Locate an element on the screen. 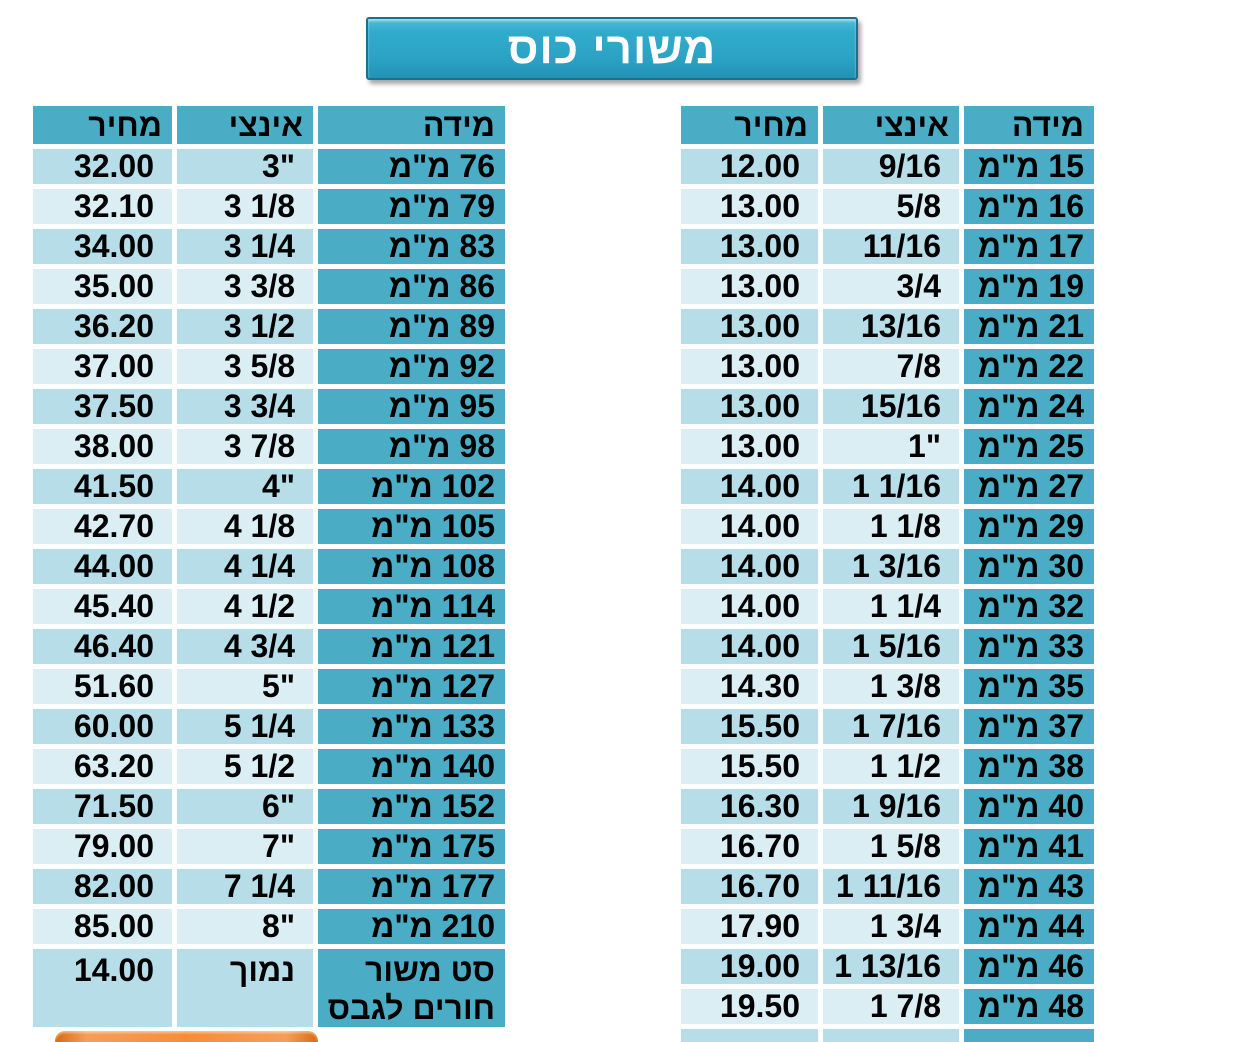 The image size is (1241, 1042). inch-cell: 5 1/2 is located at coordinates (245, 766).